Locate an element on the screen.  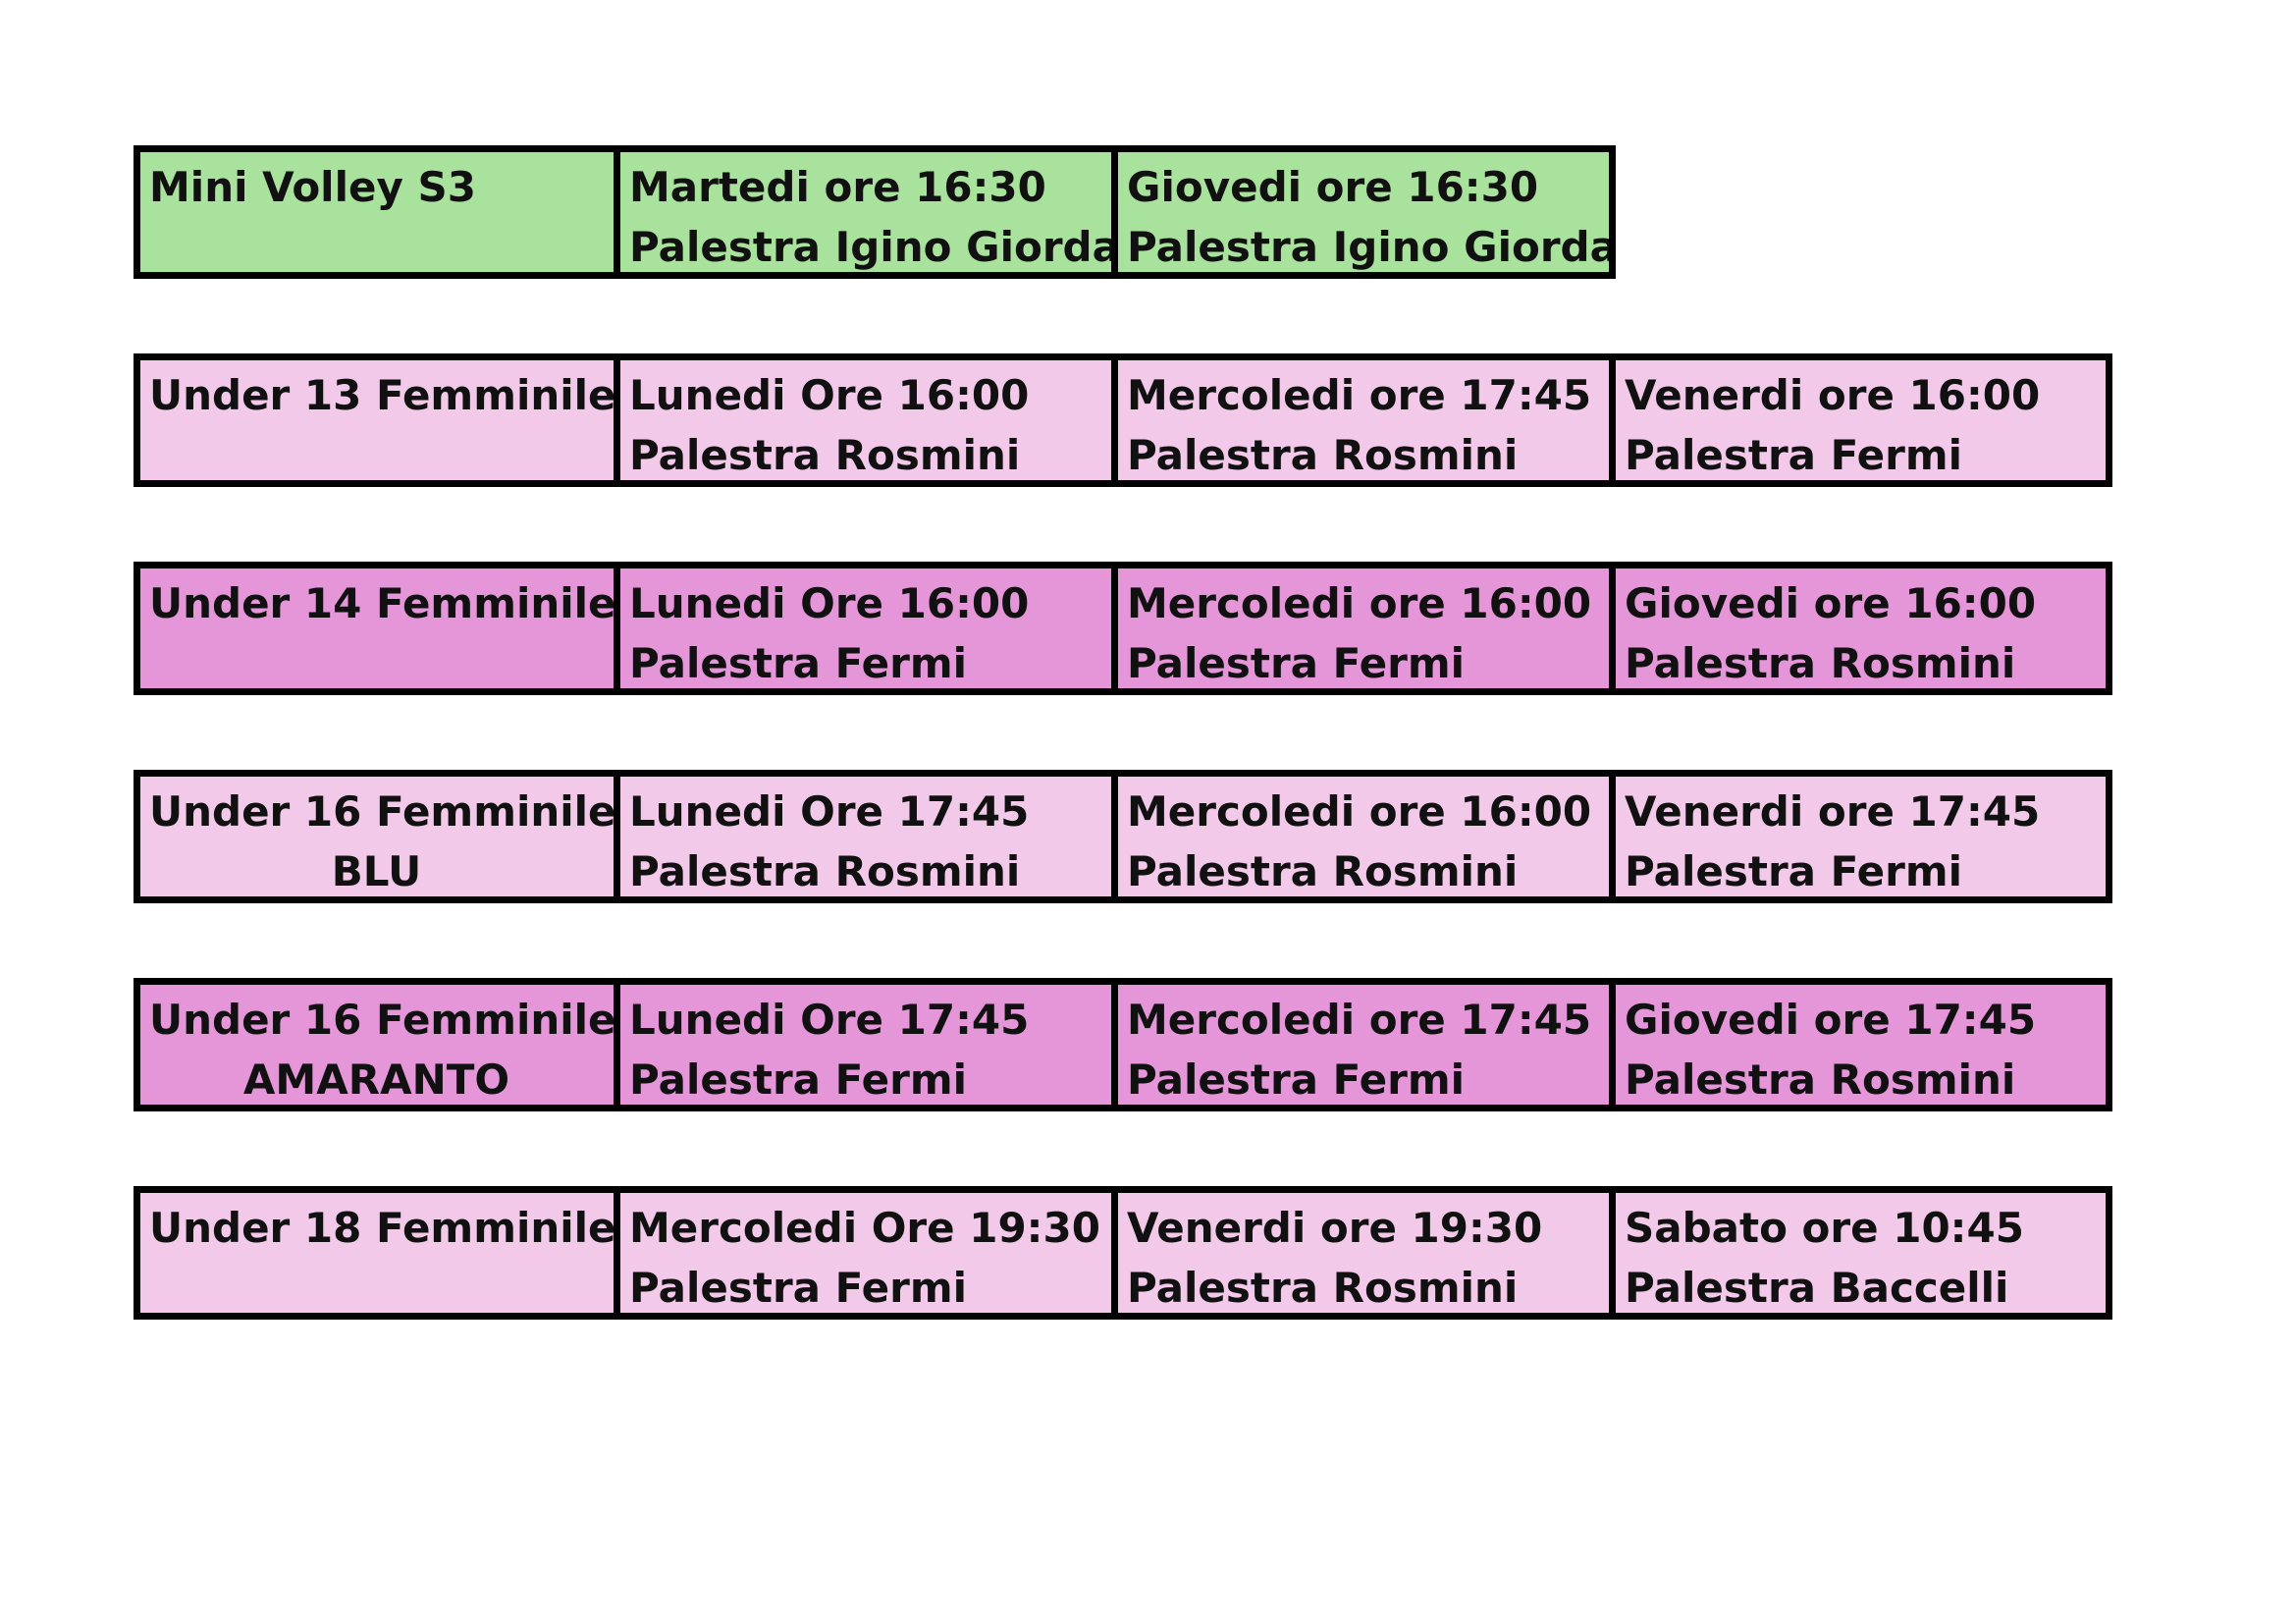
slot-day-time: Giovedi ore 16:30 is located at coordinates (1333, 187).